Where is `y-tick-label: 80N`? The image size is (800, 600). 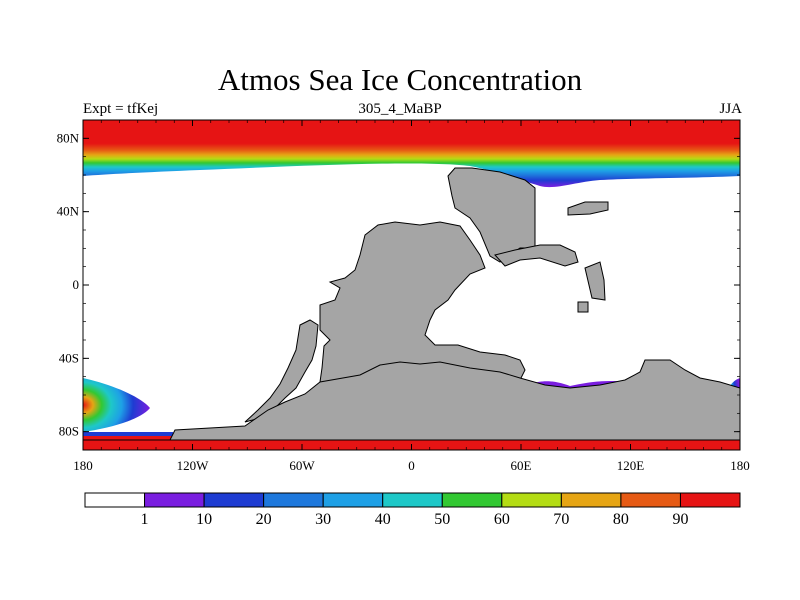 y-tick-label: 80N is located at coordinates (68, 137).